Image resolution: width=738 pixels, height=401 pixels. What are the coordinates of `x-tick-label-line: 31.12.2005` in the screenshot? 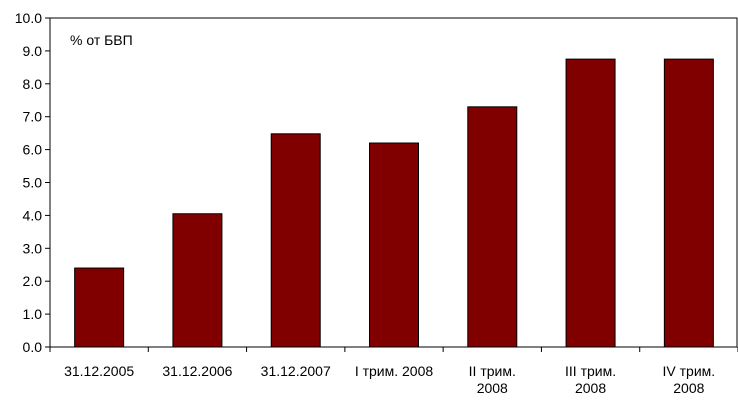 It's located at (99, 371).